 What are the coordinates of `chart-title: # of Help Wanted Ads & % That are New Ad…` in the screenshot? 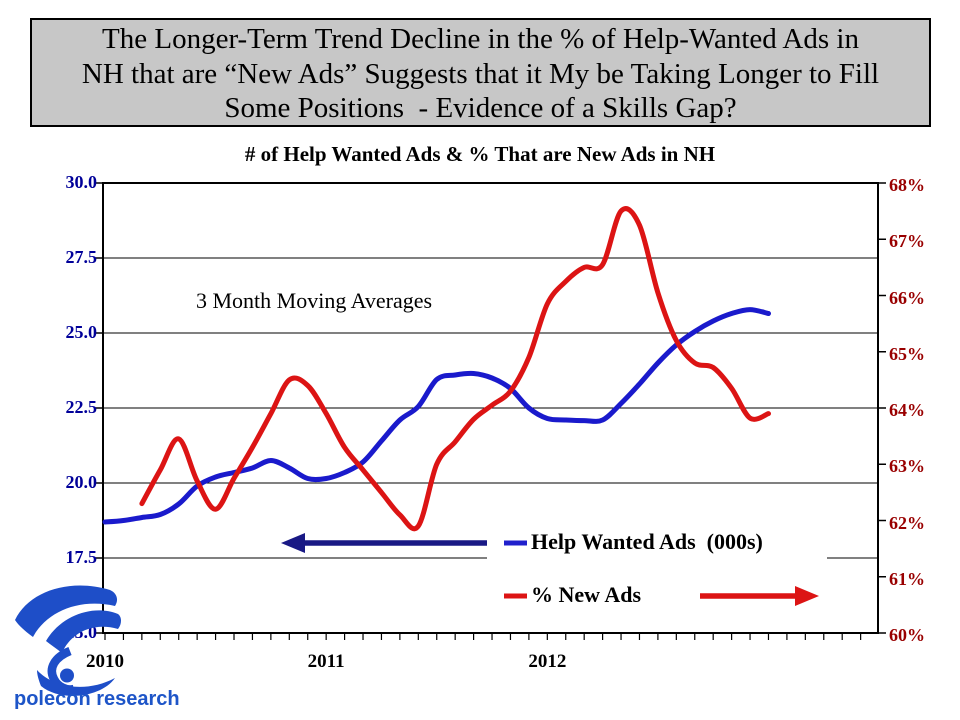 It's located at (480, 154).